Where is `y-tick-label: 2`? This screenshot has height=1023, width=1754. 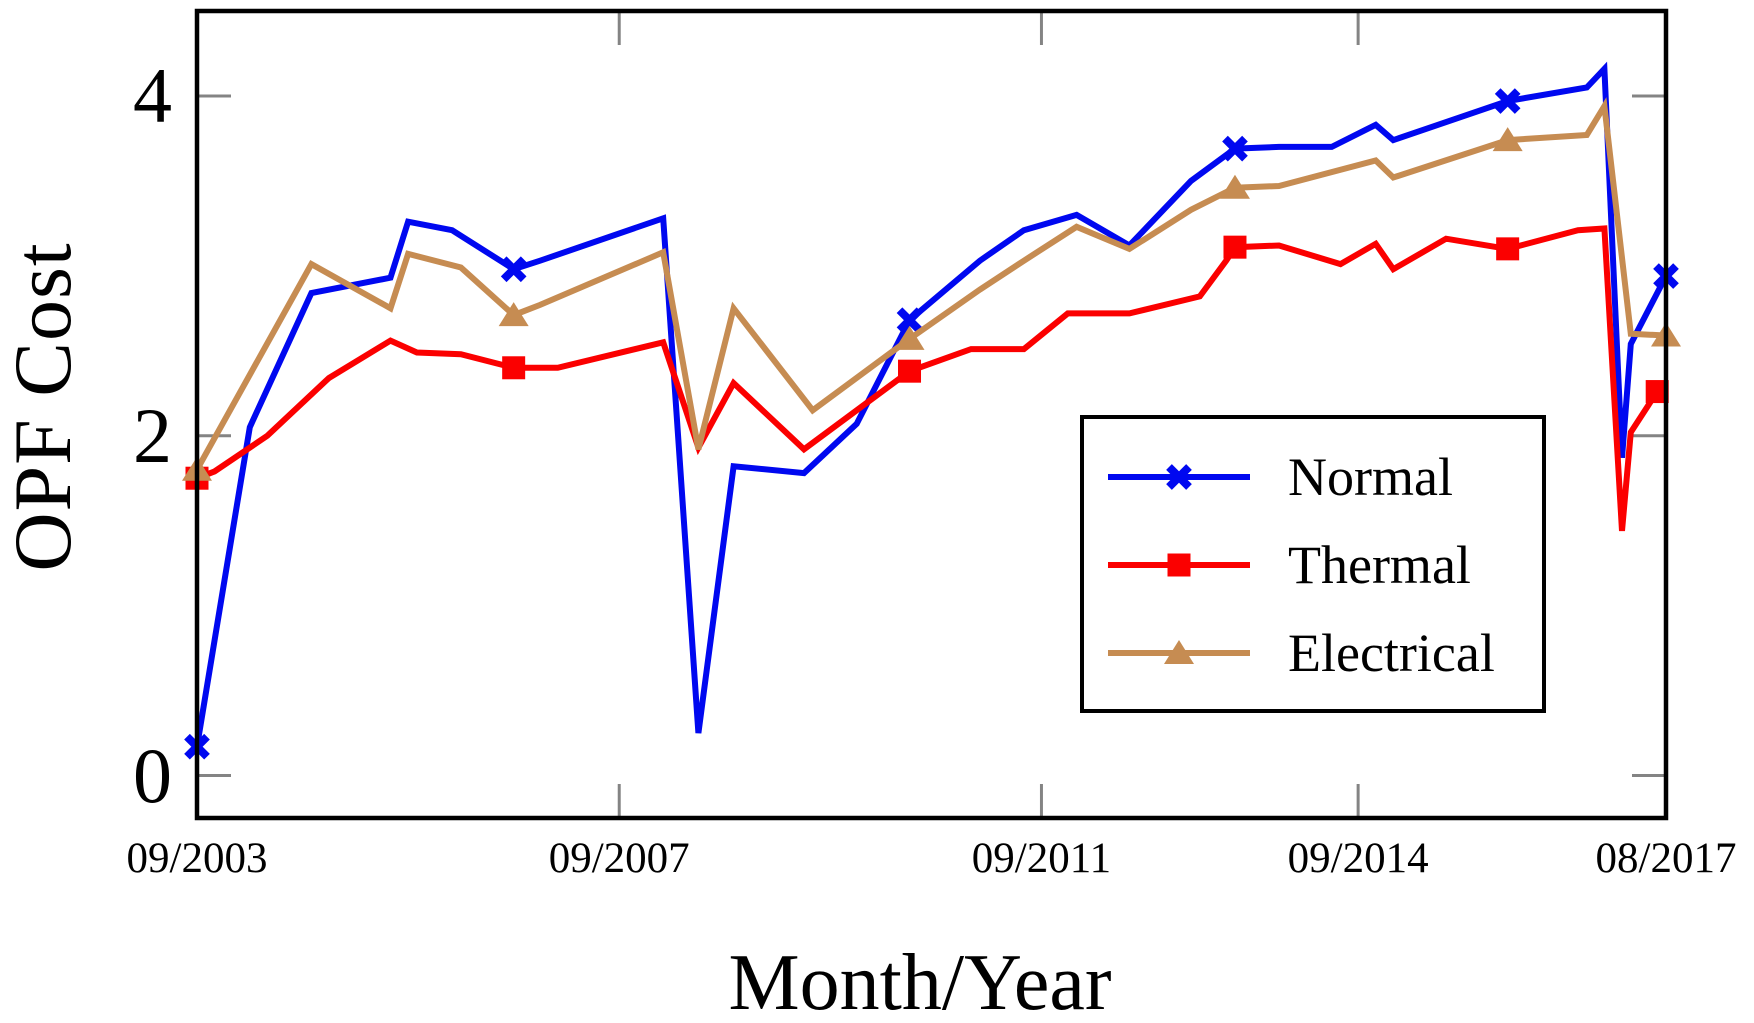 y-tick-label: 2 is located at coordinates (152, 435).